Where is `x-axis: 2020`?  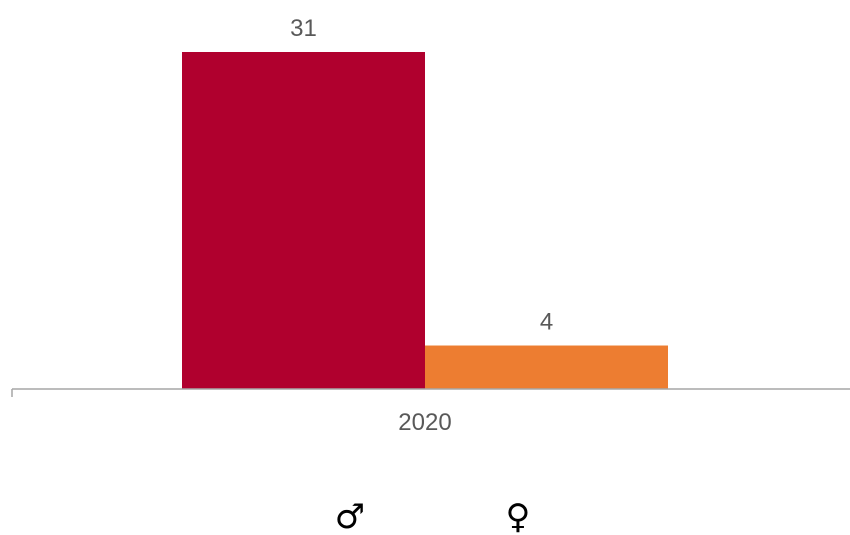 x-axis: 2020 is located at coordinates (430, 412).